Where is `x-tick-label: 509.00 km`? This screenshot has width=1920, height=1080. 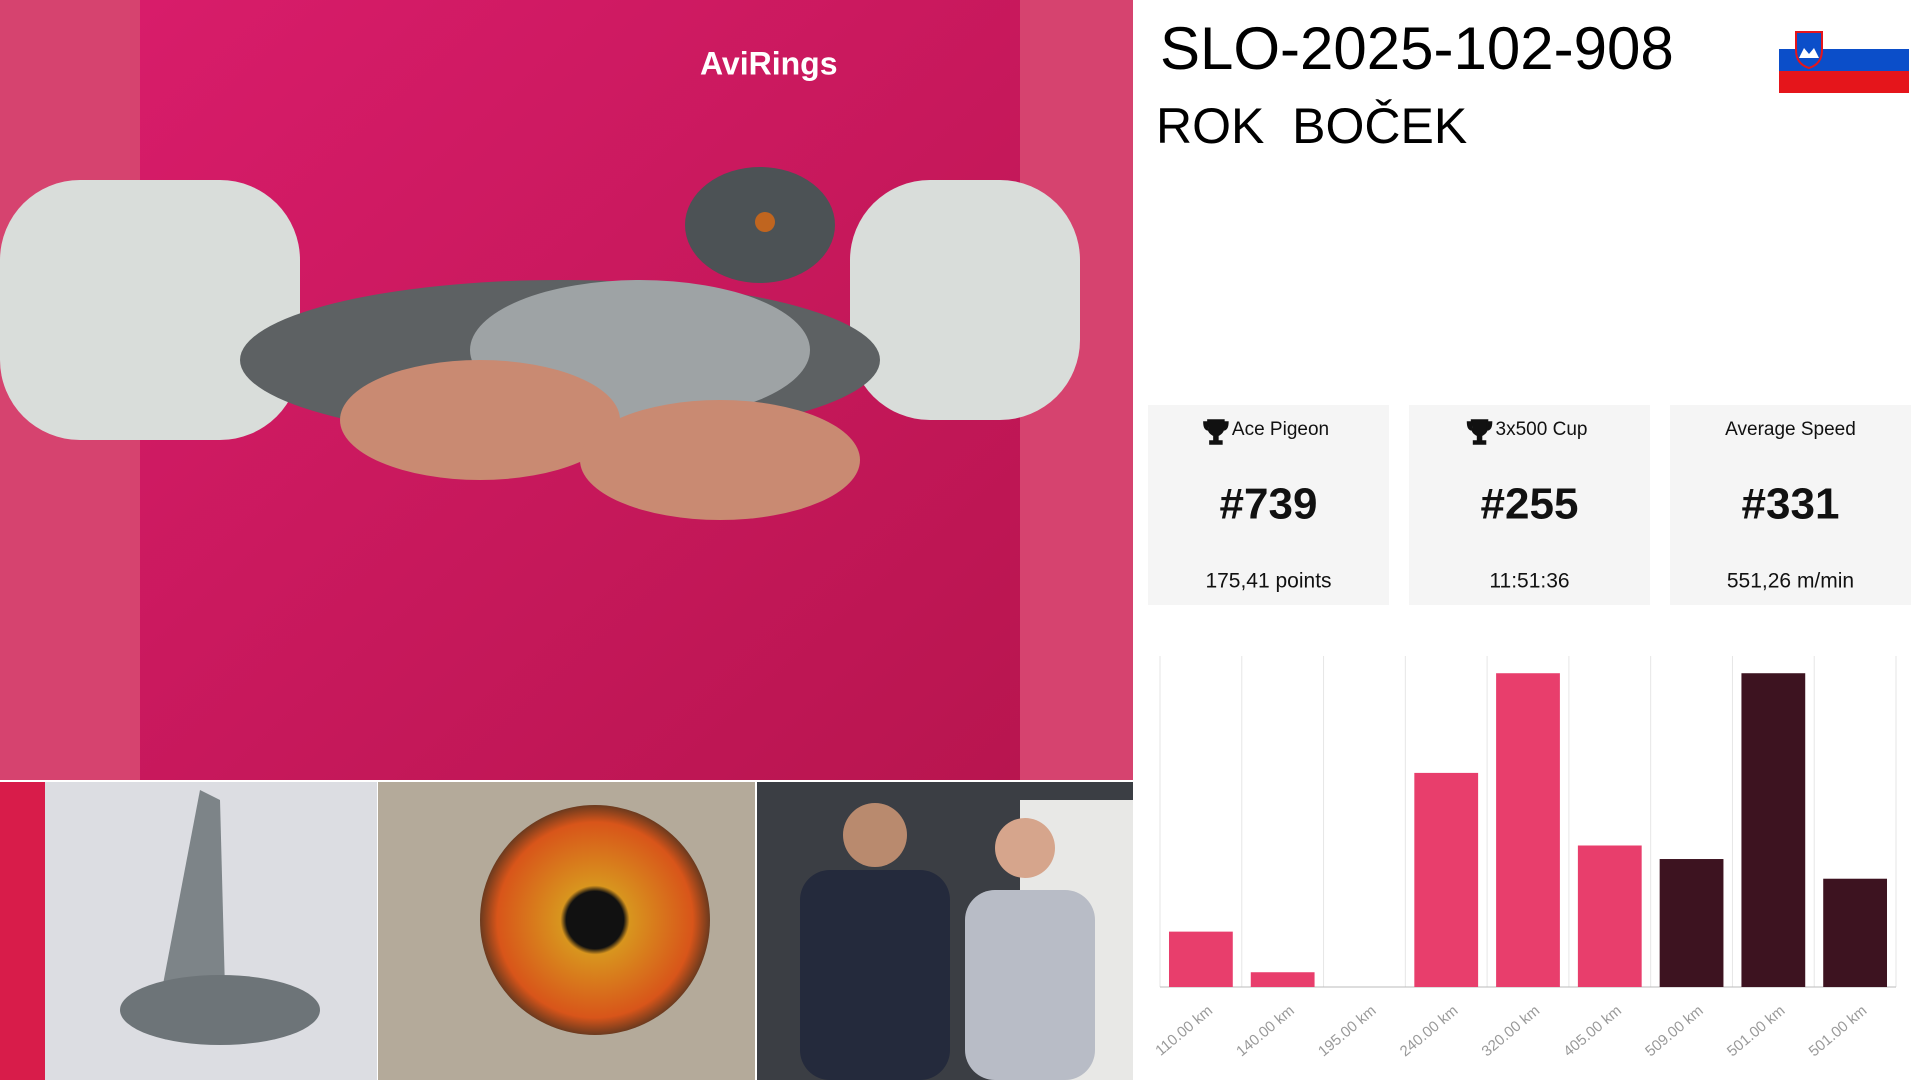 x-tick-label: 509.00 km is located at coordinates (1674, 1031).